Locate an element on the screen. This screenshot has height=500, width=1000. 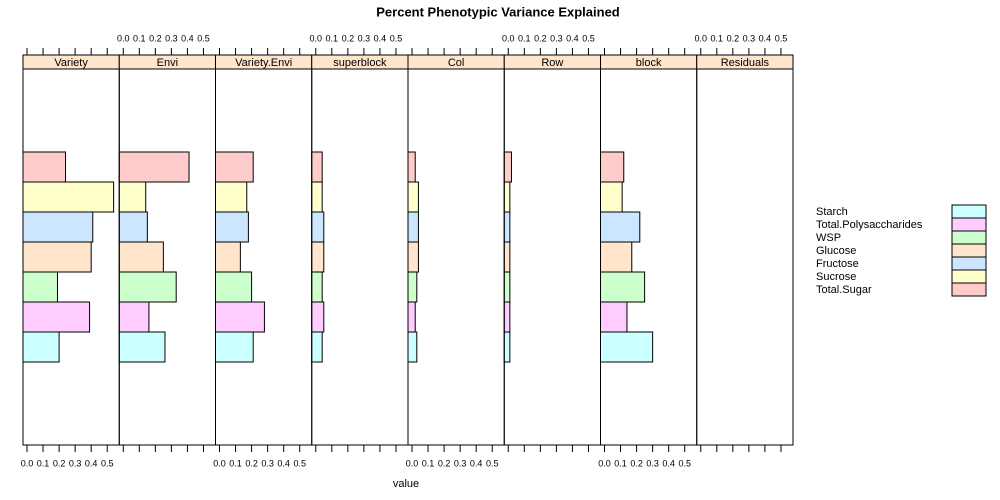
strip-label: superblock is located at coordinates (360, 63).